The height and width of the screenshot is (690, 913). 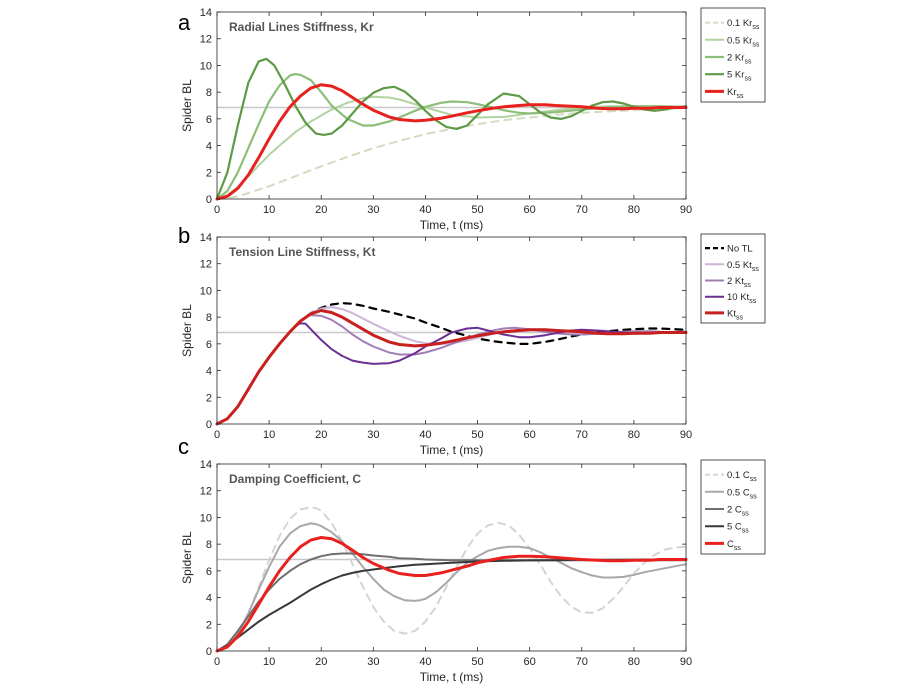 What do you see at coordinates (295, 479) in the screenshot?
I see `chart-title: Damping Coefficient, C` at bounding box center [295, 479].